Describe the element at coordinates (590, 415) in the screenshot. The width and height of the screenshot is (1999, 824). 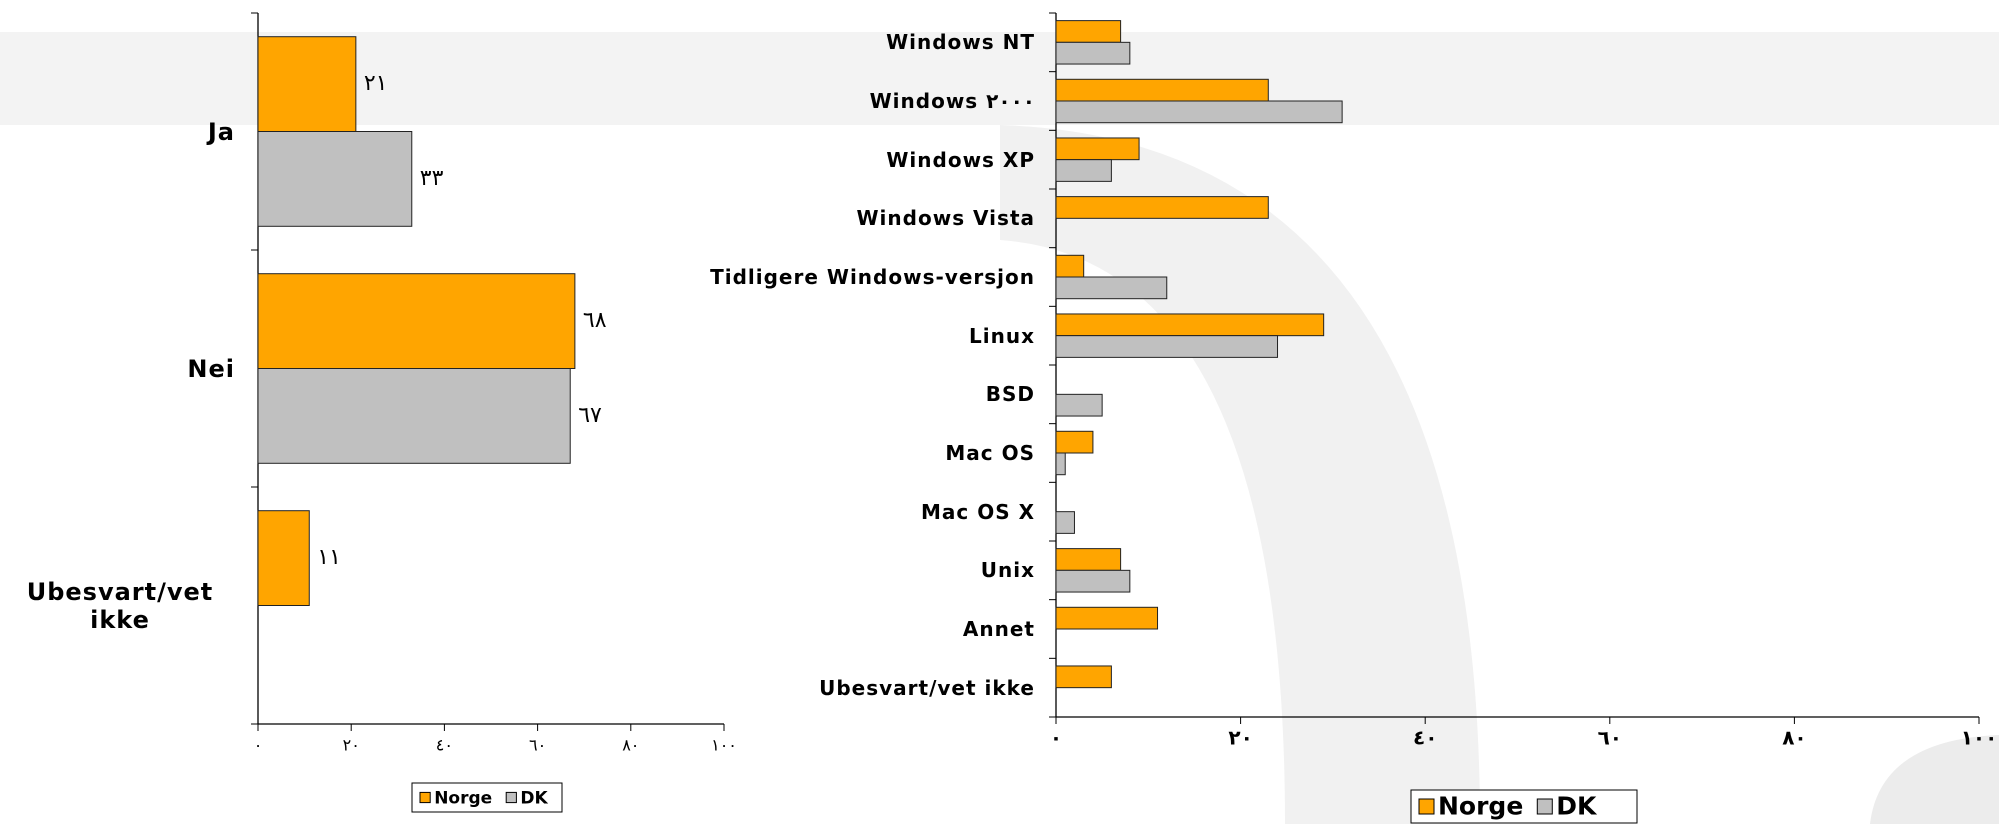
I see `value-label: ٦٧` at that location.